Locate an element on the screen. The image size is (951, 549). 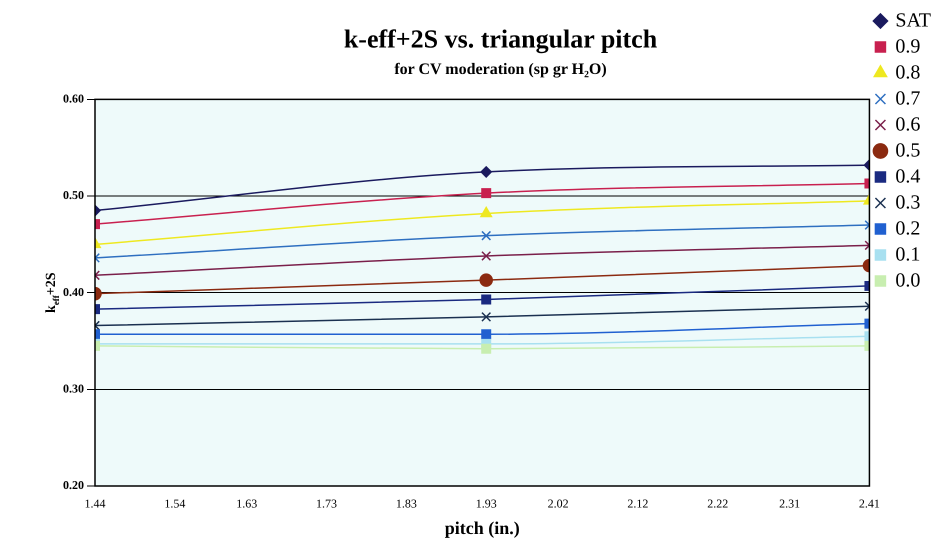
legend-label: 0.7 is located at coordinates (907, 98).